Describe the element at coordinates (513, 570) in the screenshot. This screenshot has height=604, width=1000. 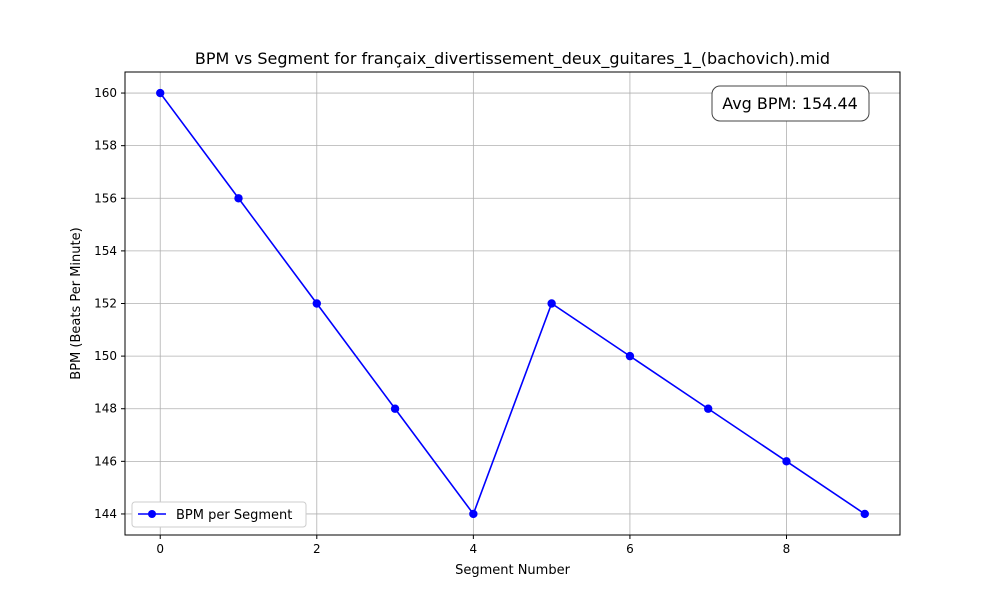
I see `x-axis-label: Segment Number` at that location.